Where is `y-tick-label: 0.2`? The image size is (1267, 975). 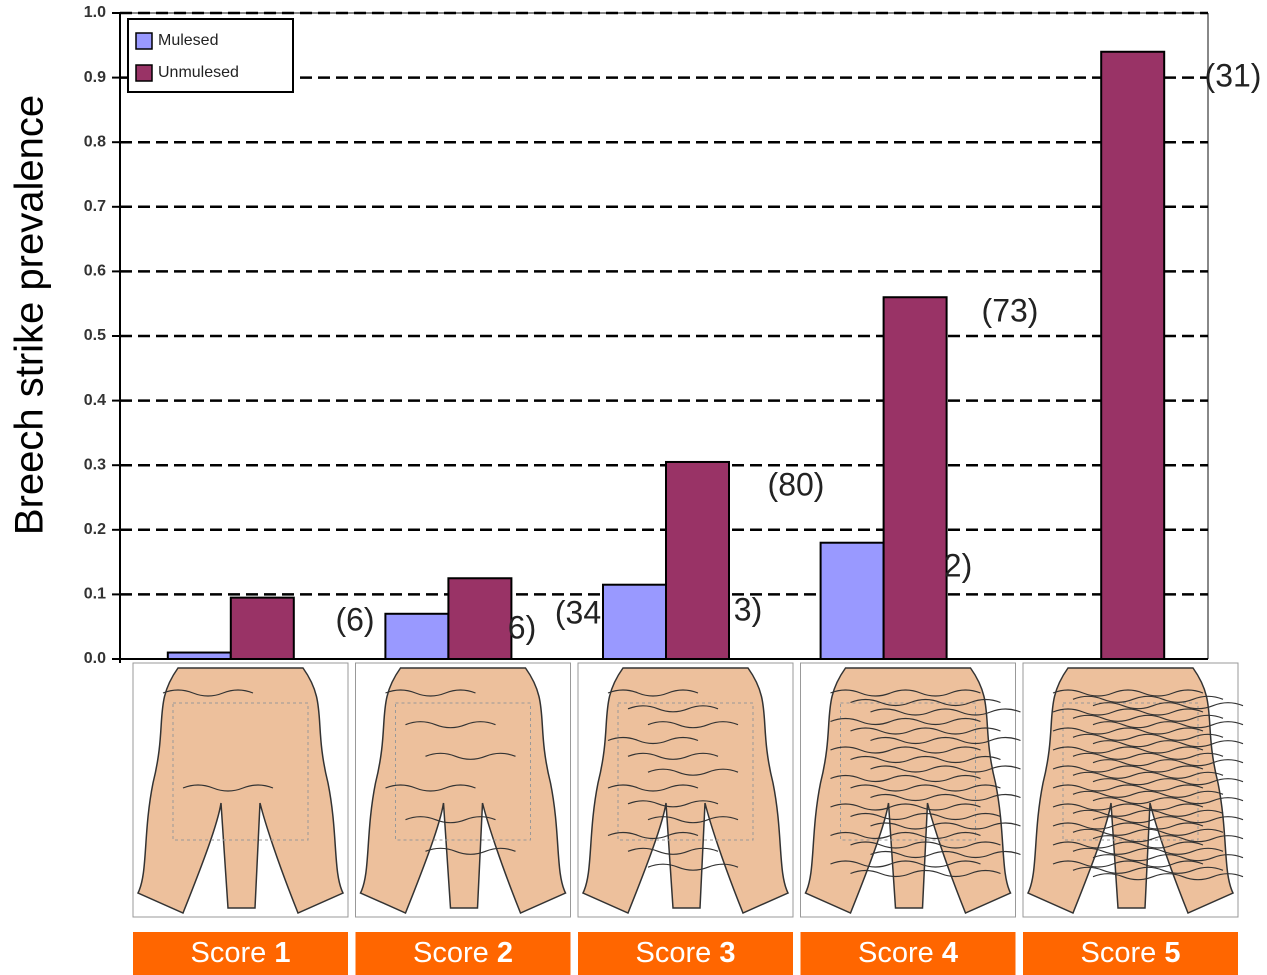 y-tick-label: 0.2 is located at coordinates (95, 529).